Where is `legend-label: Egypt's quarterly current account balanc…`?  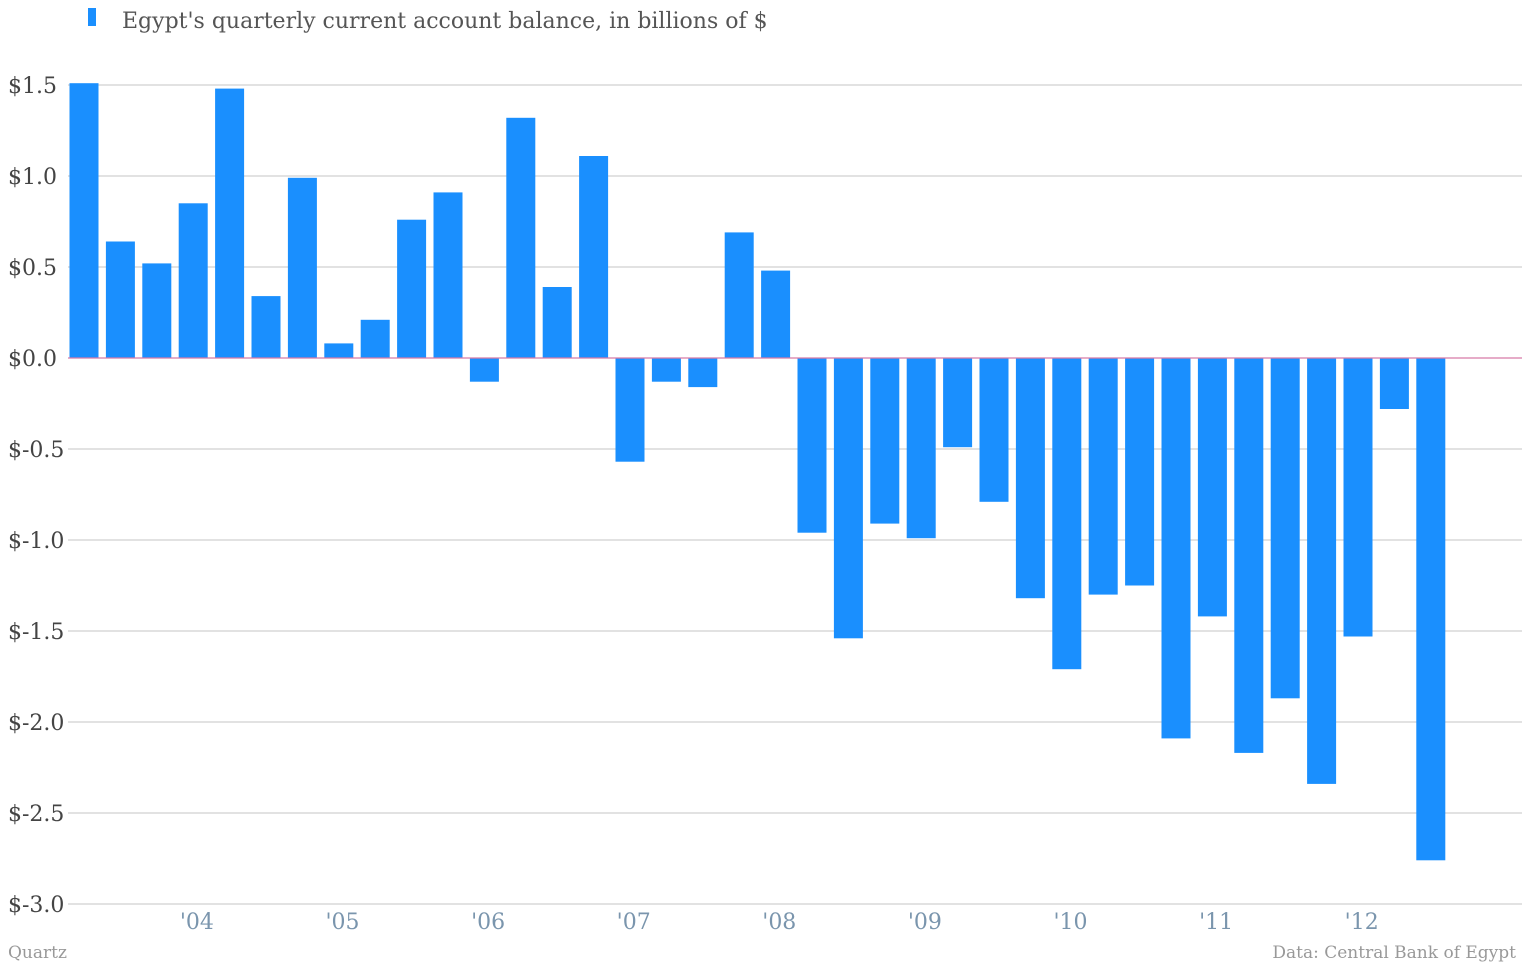
legend-label: Egypt's quarterly current account balanc… is located at coordinates (445, 21).